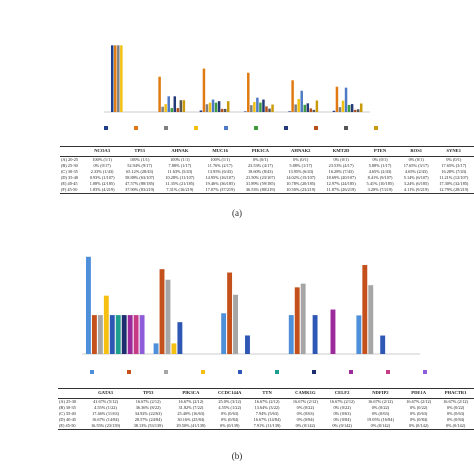 Image resolution: width=474 pixels, height=465 pixels. I want to click on table-cell: 11.63% (5/43), so click(180, 171).